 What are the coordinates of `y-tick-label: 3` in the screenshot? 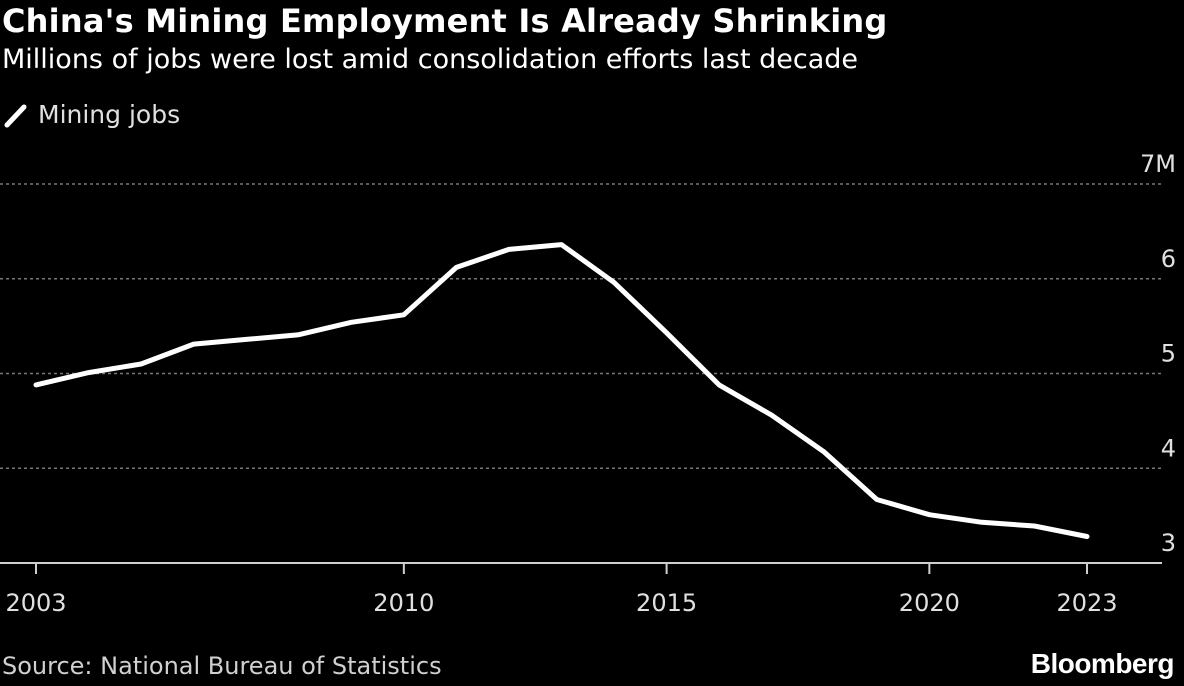 It's located at (1168, 543).